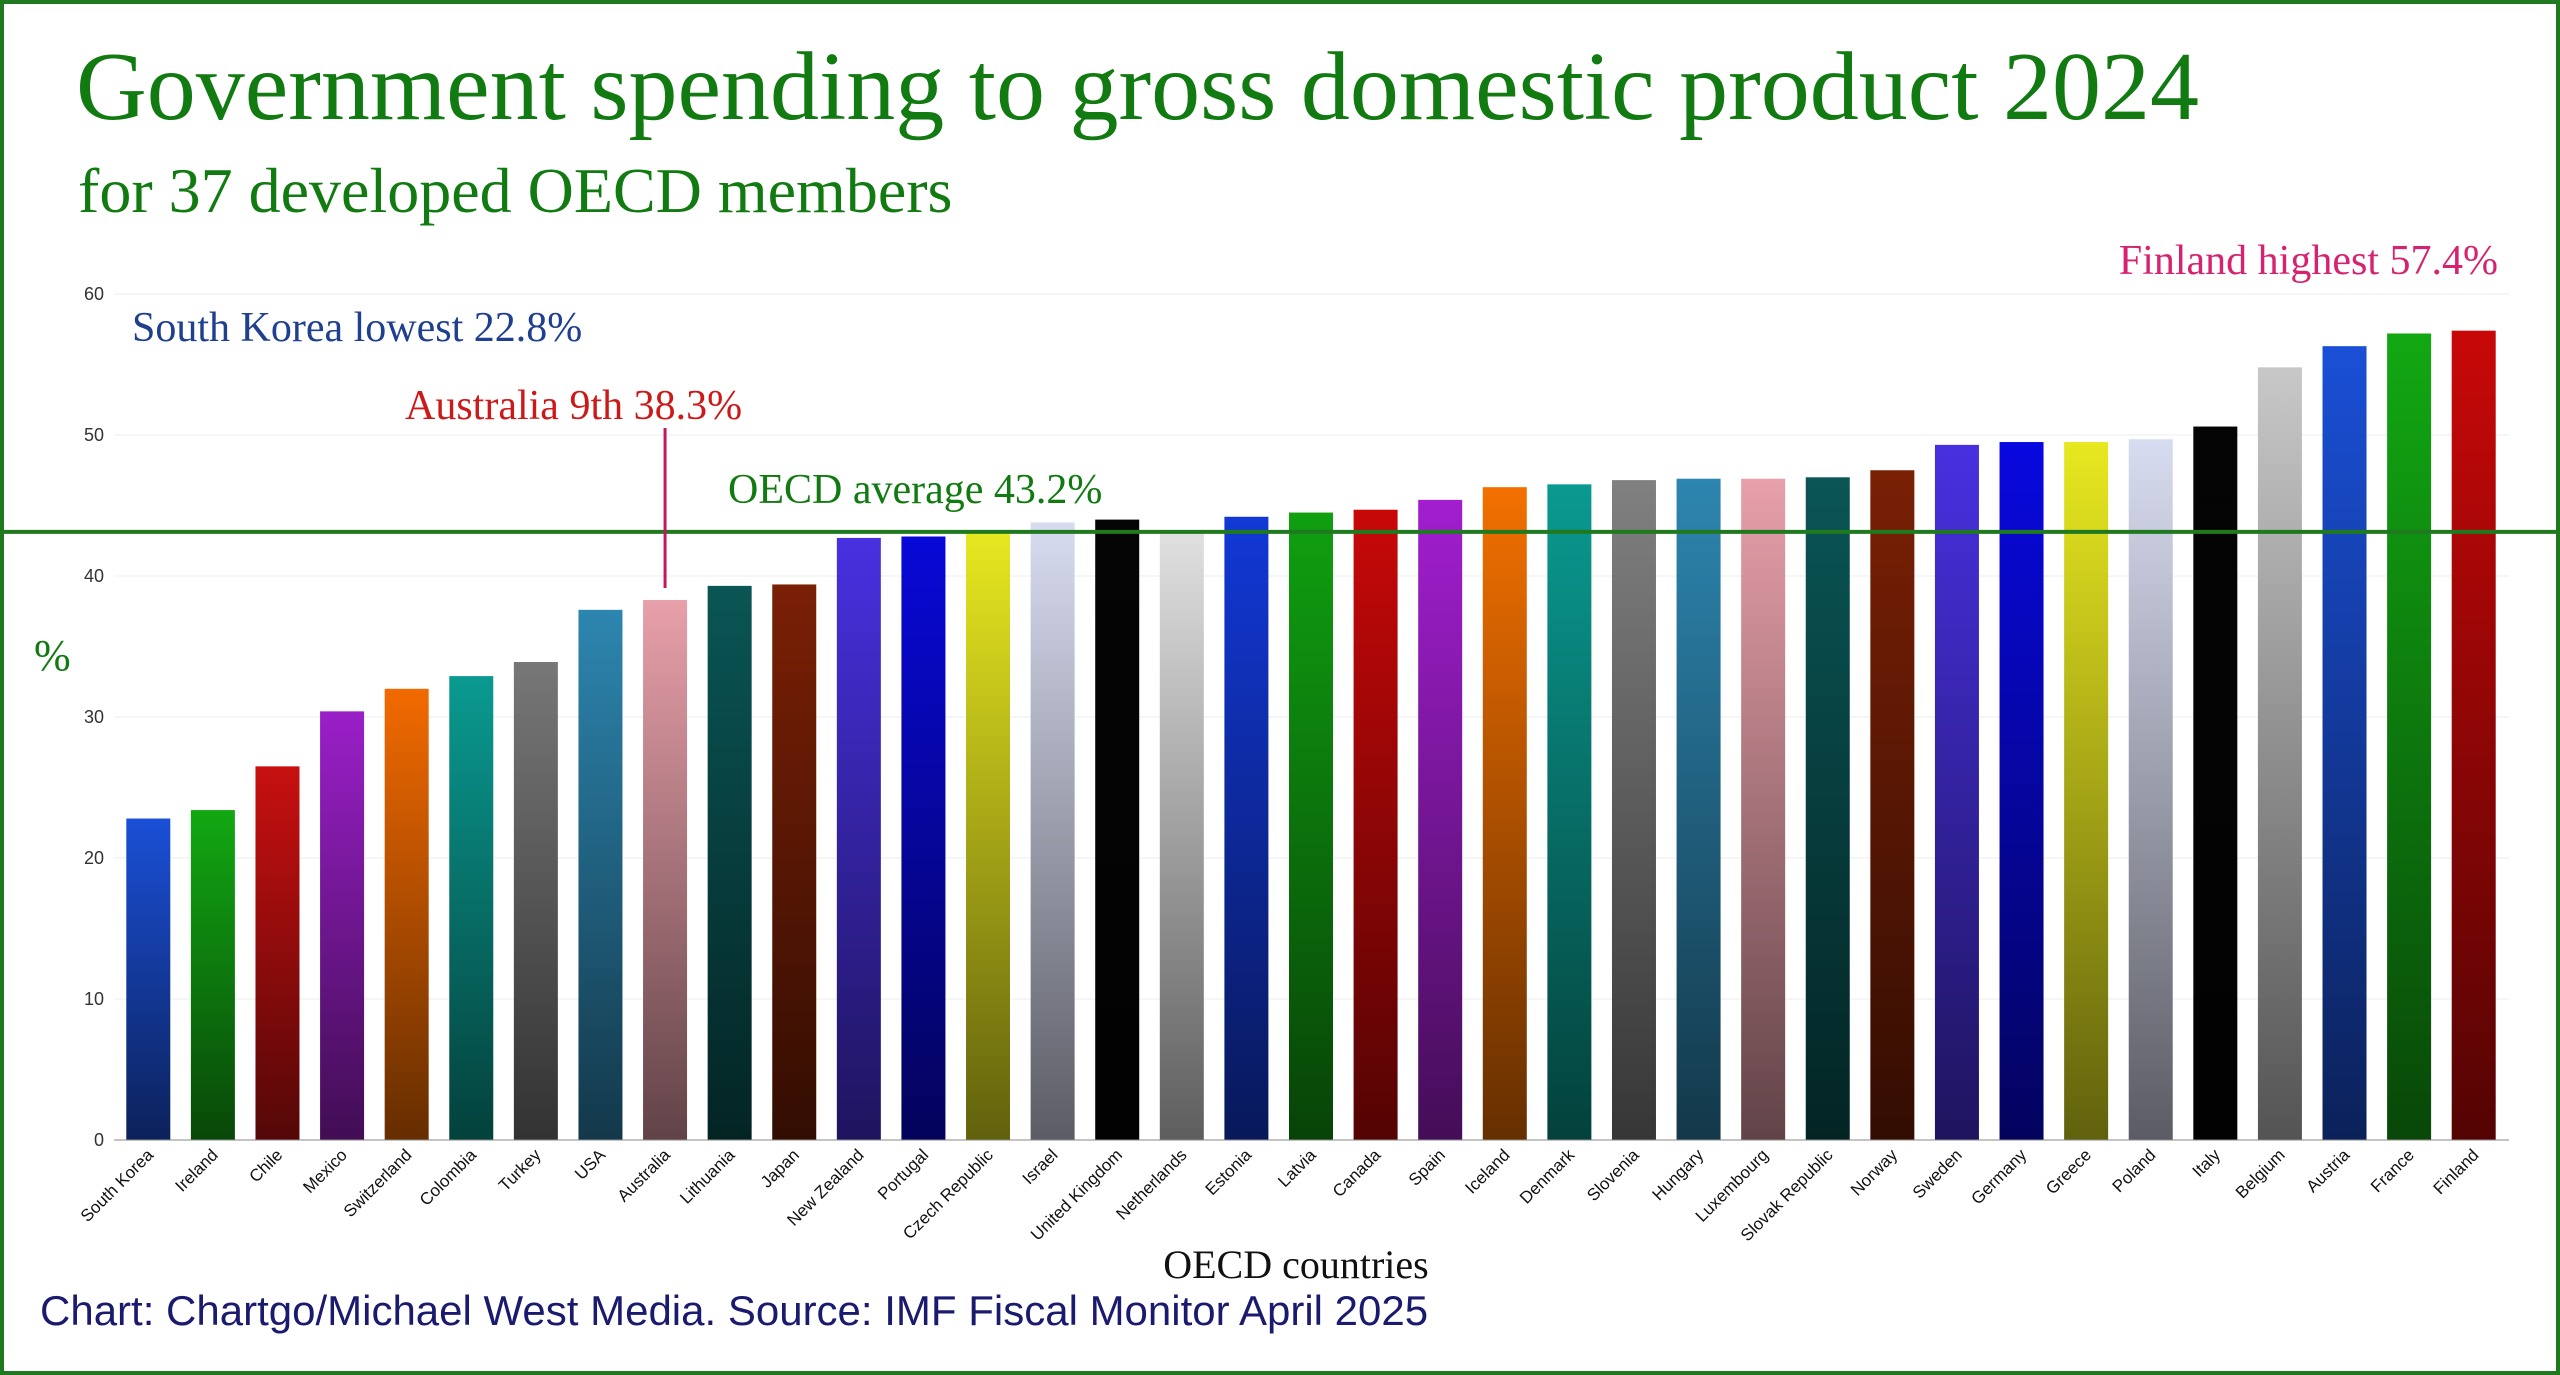 This screenshot has width=2560, height=1375. What do you see at coordinates (1763, 809) in the screenshot?
I see `bar-luxembourg` at bounding box center [1763, 809].